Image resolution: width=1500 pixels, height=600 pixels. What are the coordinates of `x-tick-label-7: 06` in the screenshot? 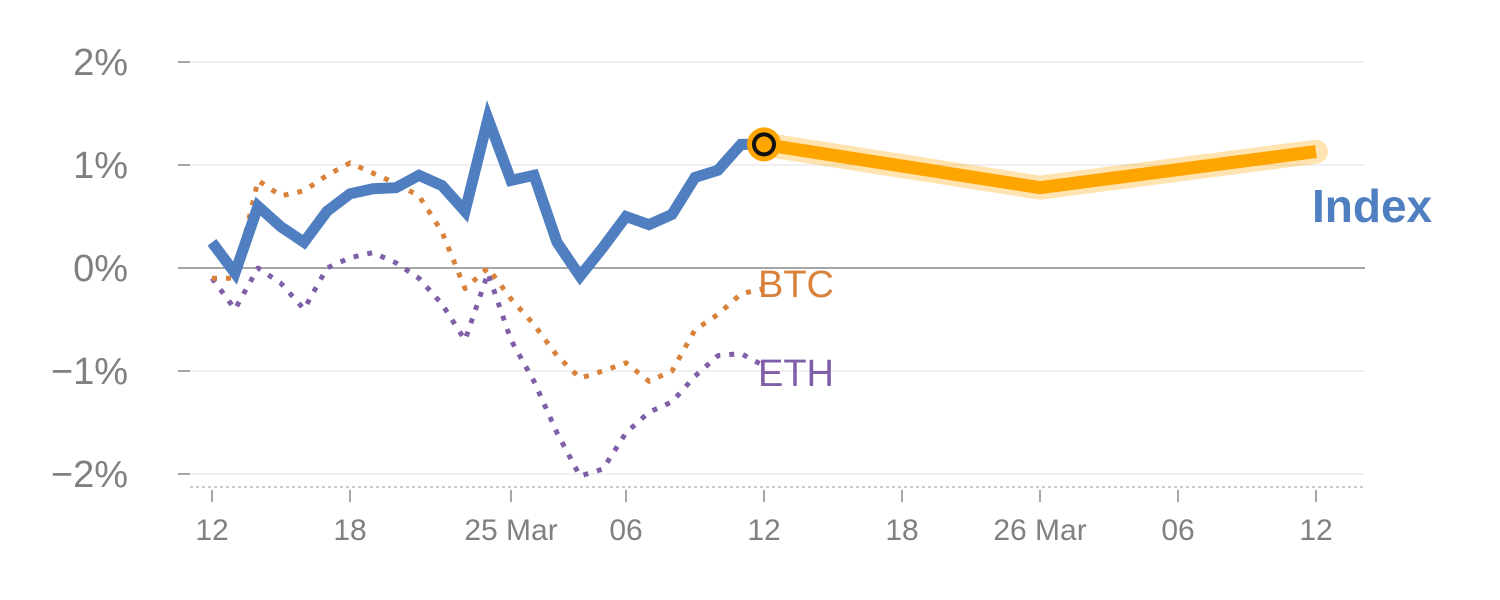 It's located at (1177, 530).